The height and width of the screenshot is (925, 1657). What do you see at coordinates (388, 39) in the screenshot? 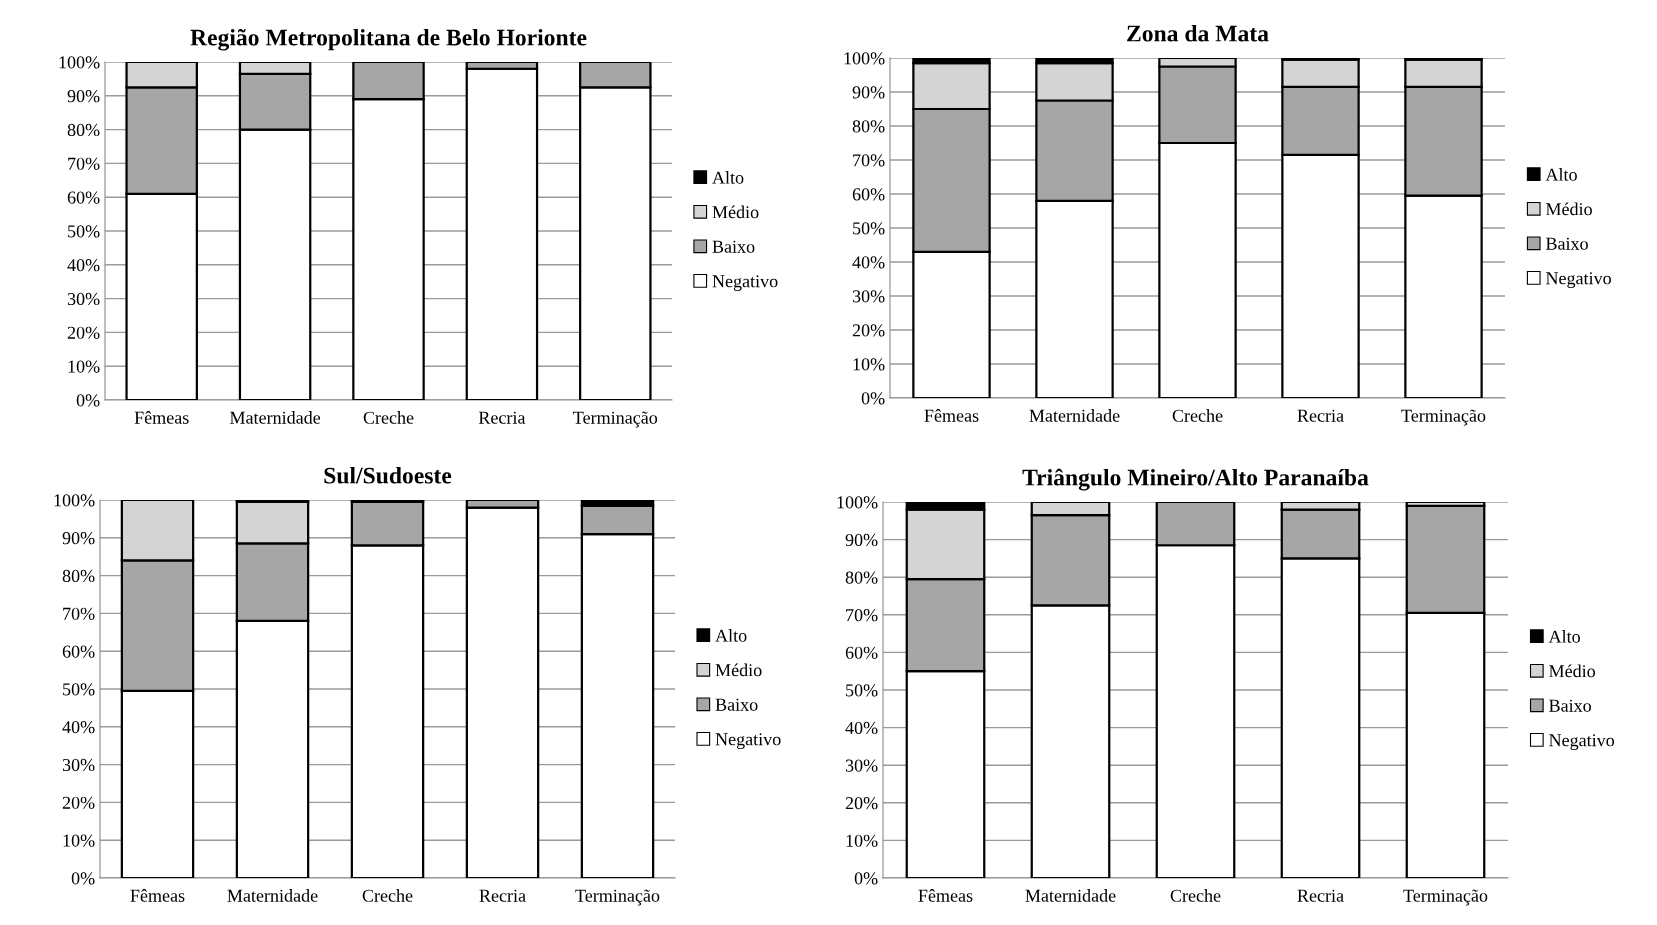
I see `chart-title: Região Metropolitana de Belo Horionte` at bounding box center [388, 39].